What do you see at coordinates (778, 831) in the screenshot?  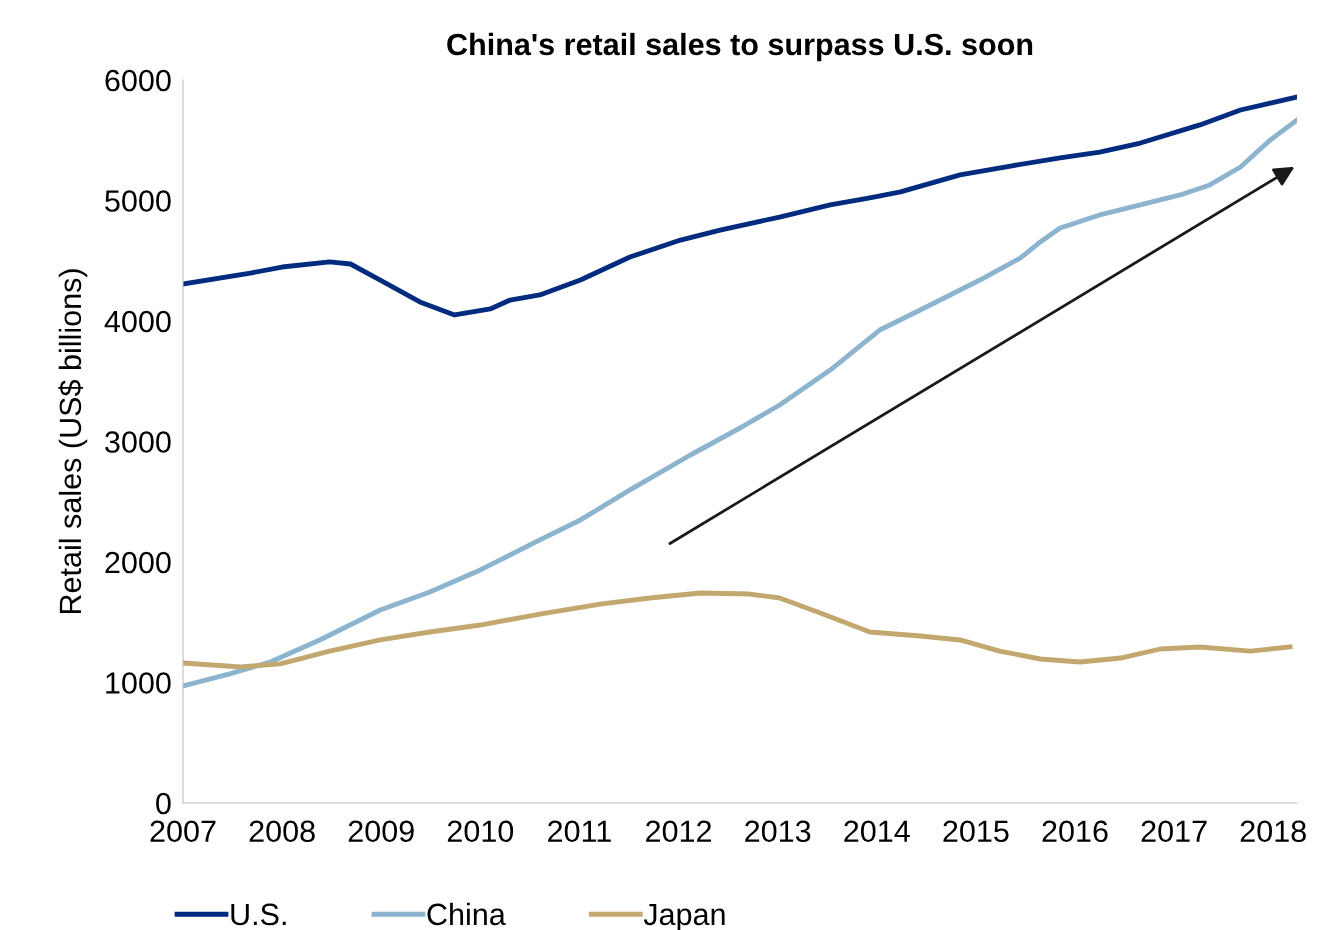 I see `x-tick-label: 2013` at bounding box center [778, 831].